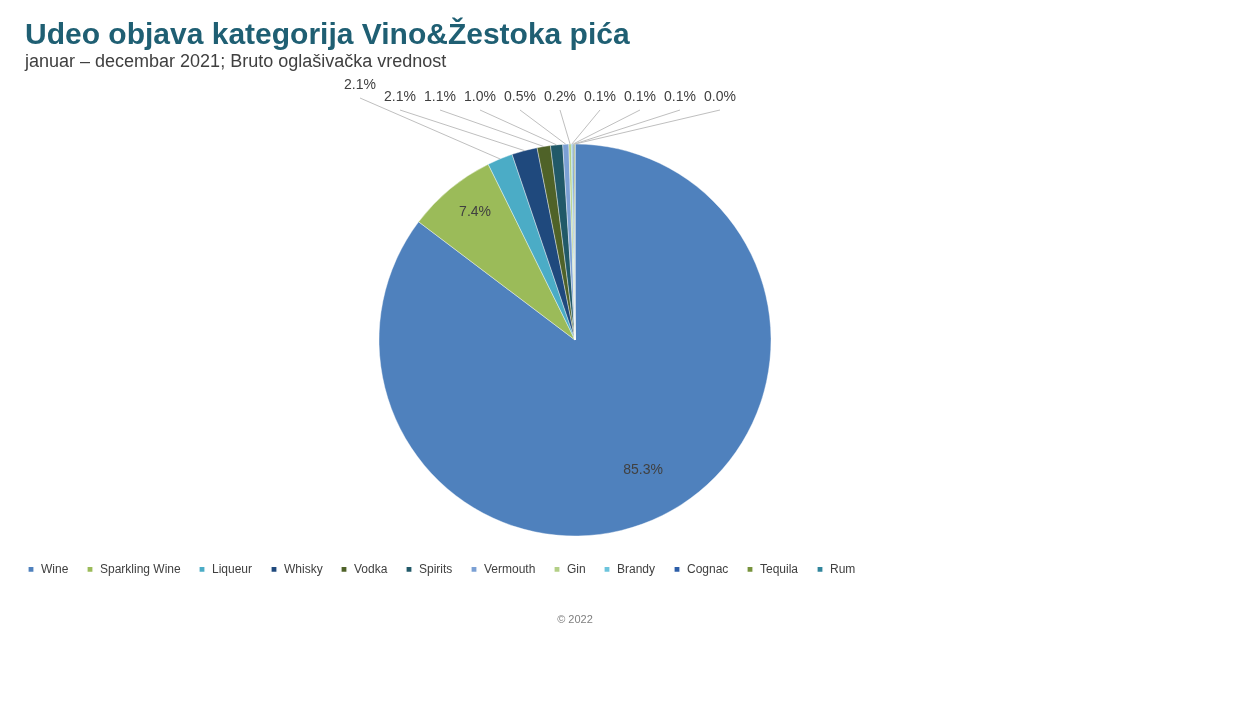 This screenshot has height=720, width=1254. What do you see at coordinates (636, 569) in the screenshot?
I see `legend-label: Brandy` at bounding box center [636, 569].